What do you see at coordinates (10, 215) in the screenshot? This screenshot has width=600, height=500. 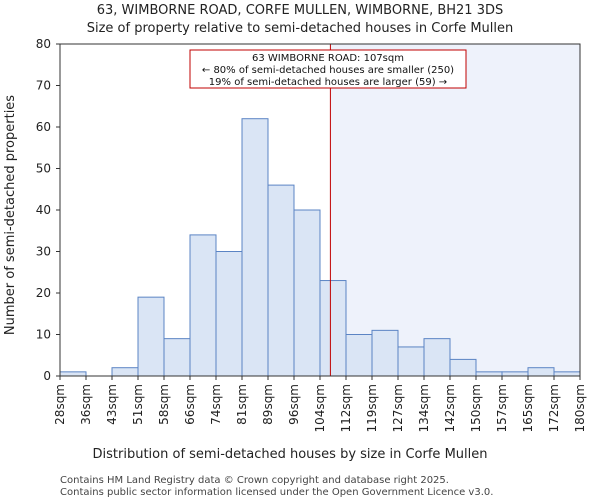 I see `y-axis-label: Number of semi-detached properties` at bounding box center [10, 215].